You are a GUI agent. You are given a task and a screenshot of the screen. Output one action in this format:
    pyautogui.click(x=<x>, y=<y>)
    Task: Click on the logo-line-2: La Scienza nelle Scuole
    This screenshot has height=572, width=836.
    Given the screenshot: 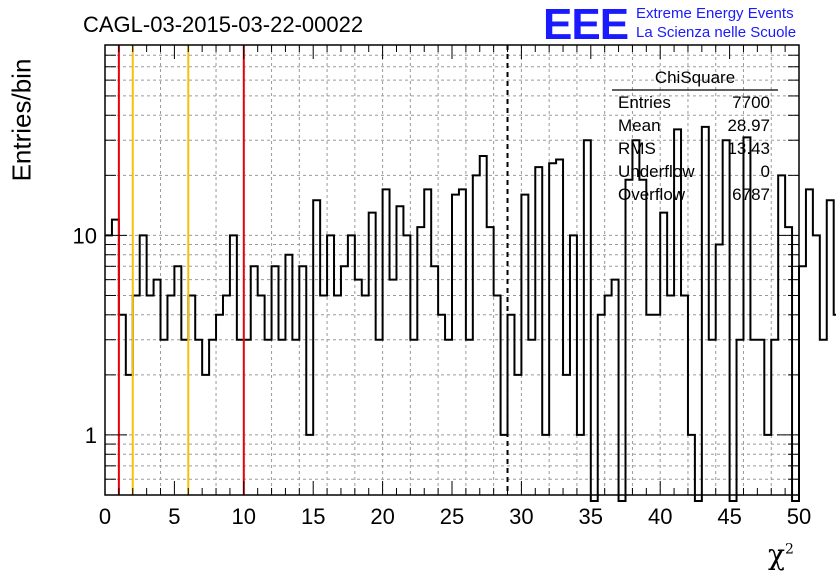 What is the action you would take?
    pyautogui.click(x=716, y=32)
    